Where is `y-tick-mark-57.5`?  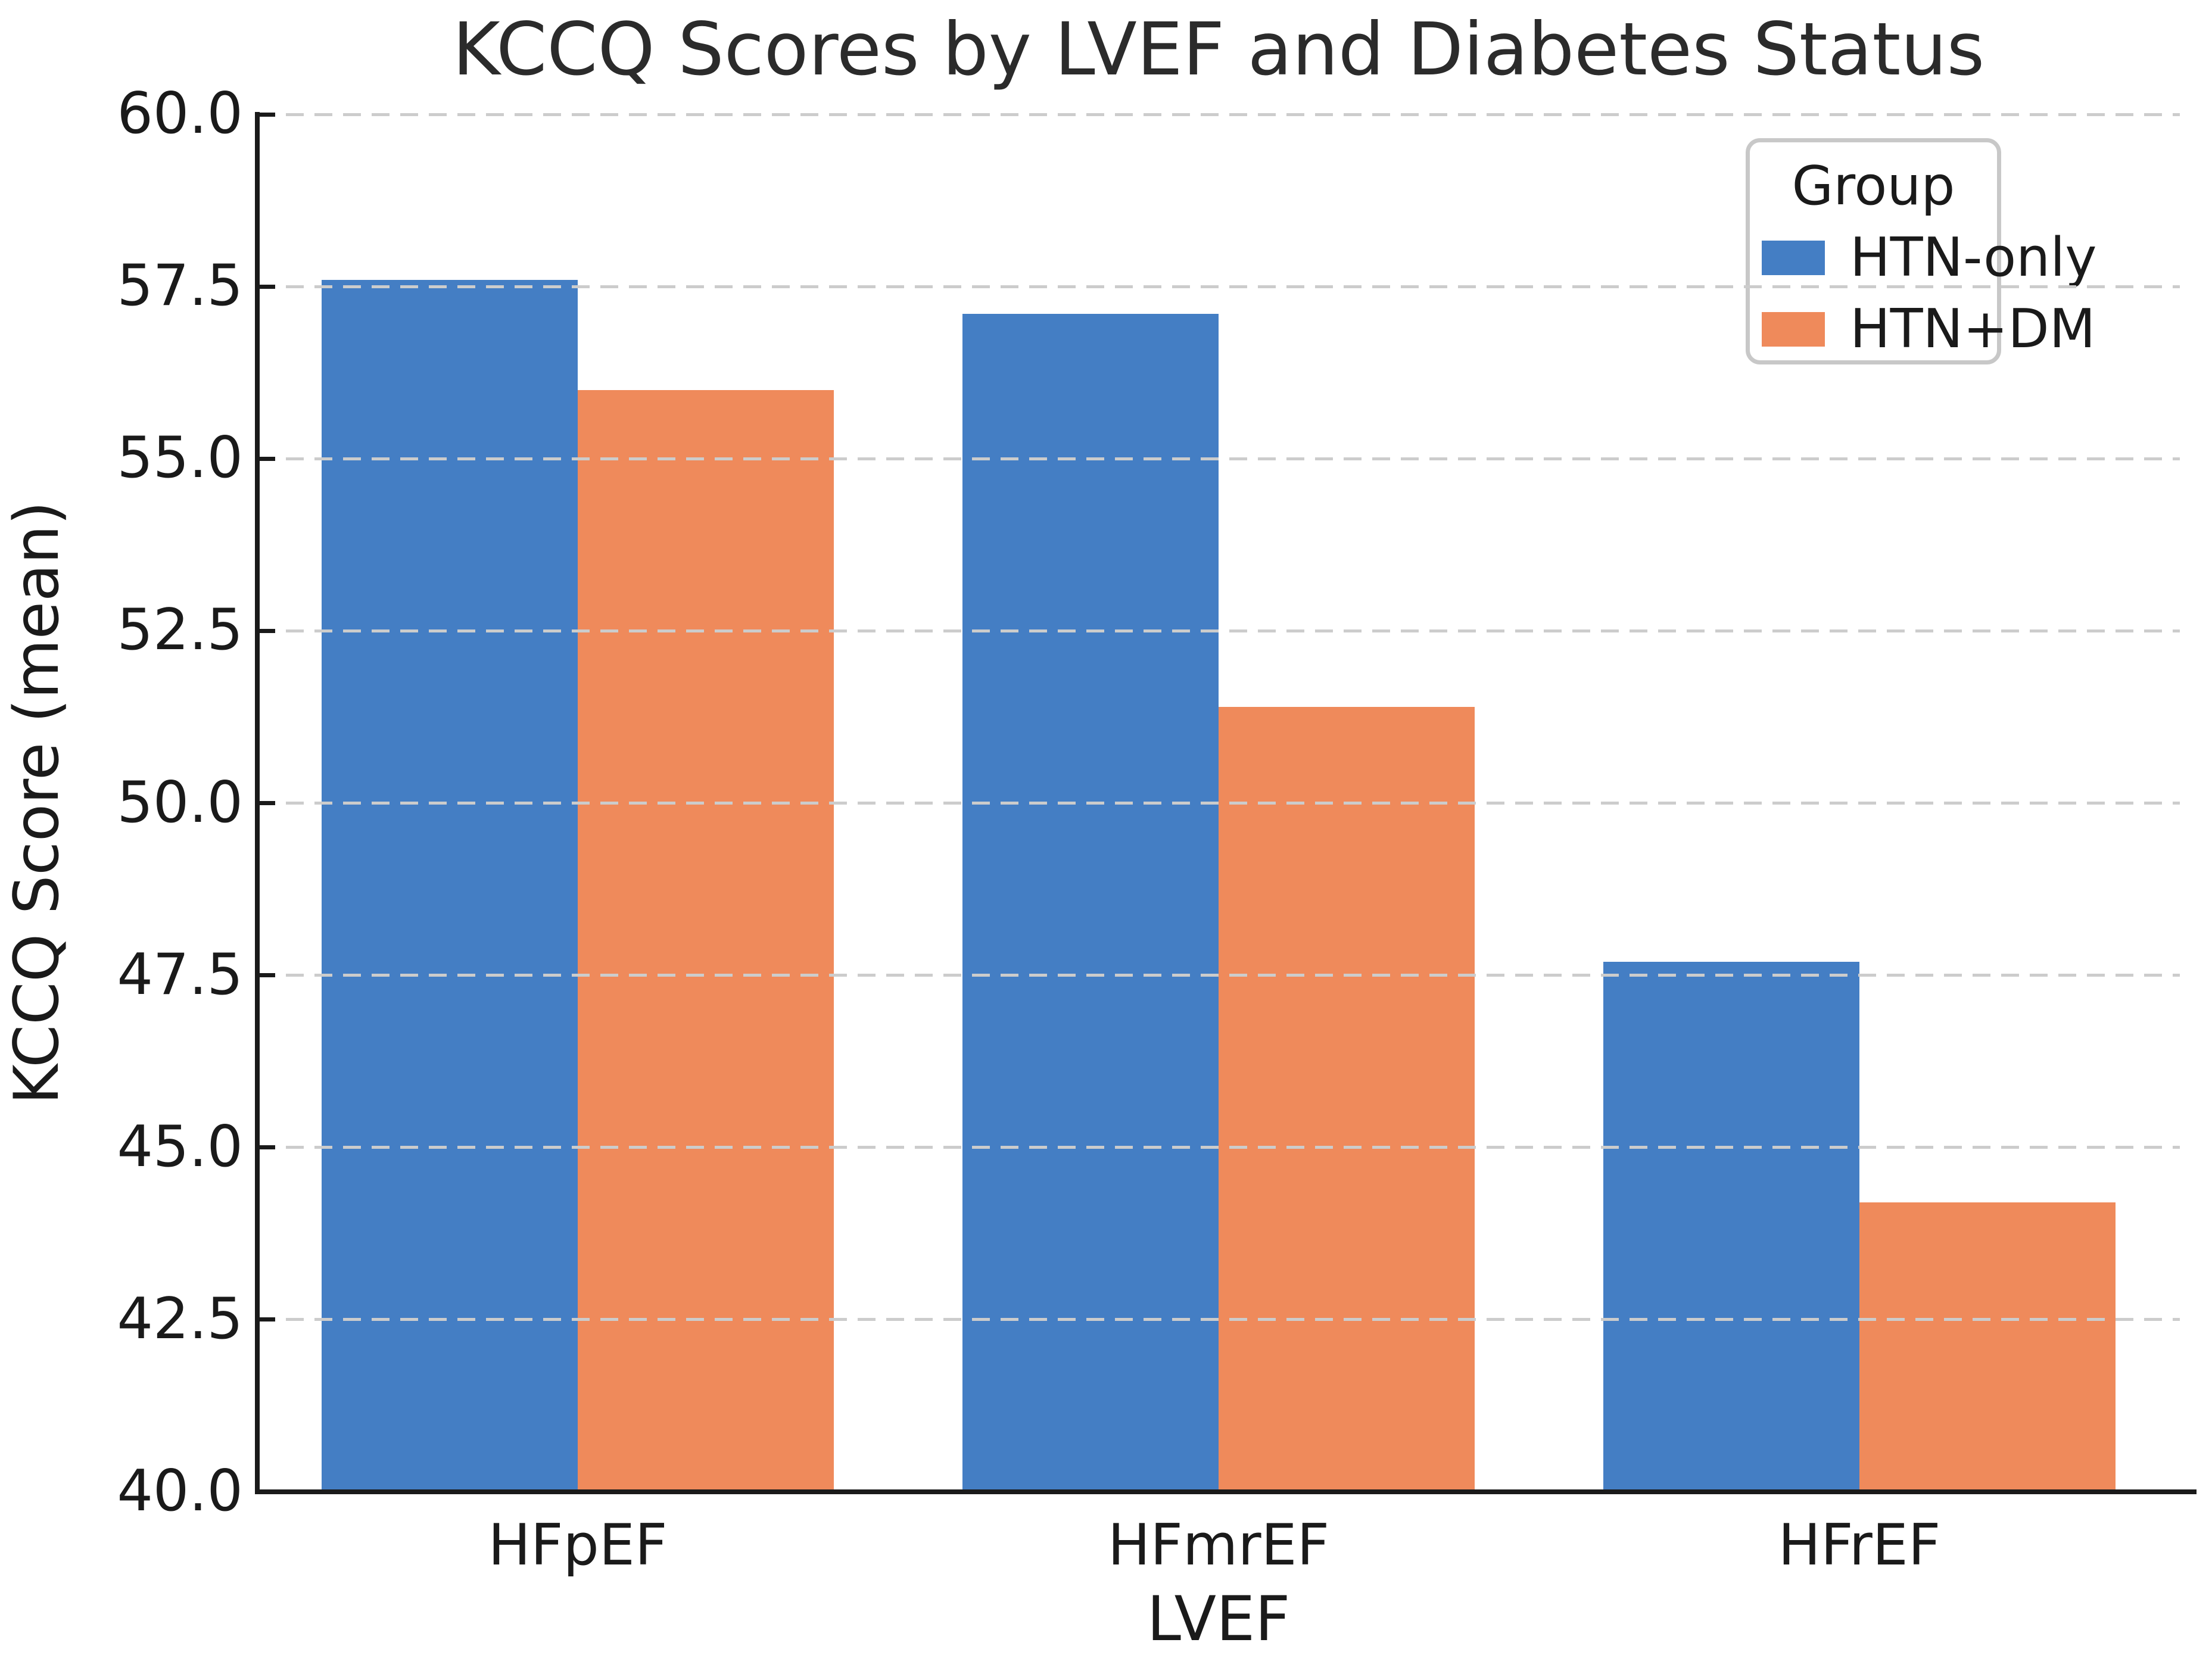 y-tick-mark-57.5 is located at coordinates (266, 286).